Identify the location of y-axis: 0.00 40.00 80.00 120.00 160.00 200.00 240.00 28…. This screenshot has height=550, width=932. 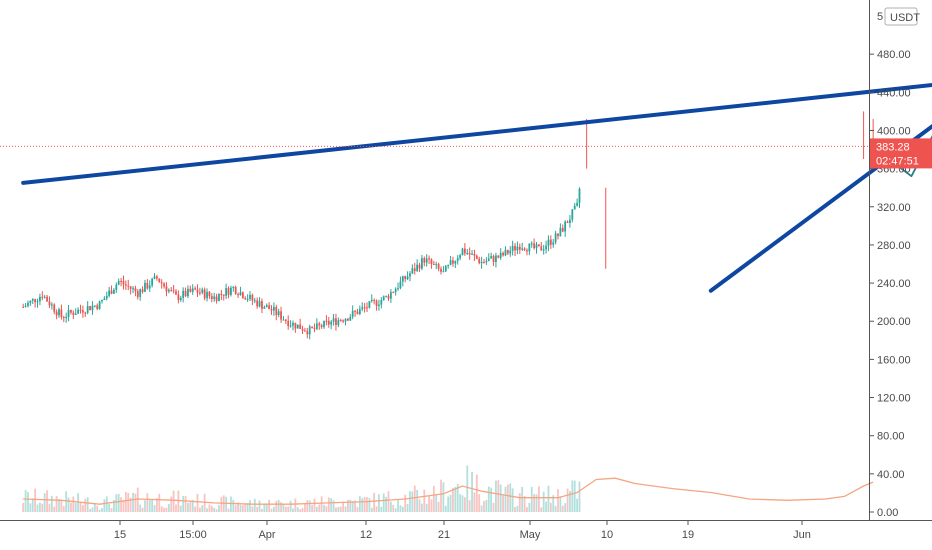
(890, 284).